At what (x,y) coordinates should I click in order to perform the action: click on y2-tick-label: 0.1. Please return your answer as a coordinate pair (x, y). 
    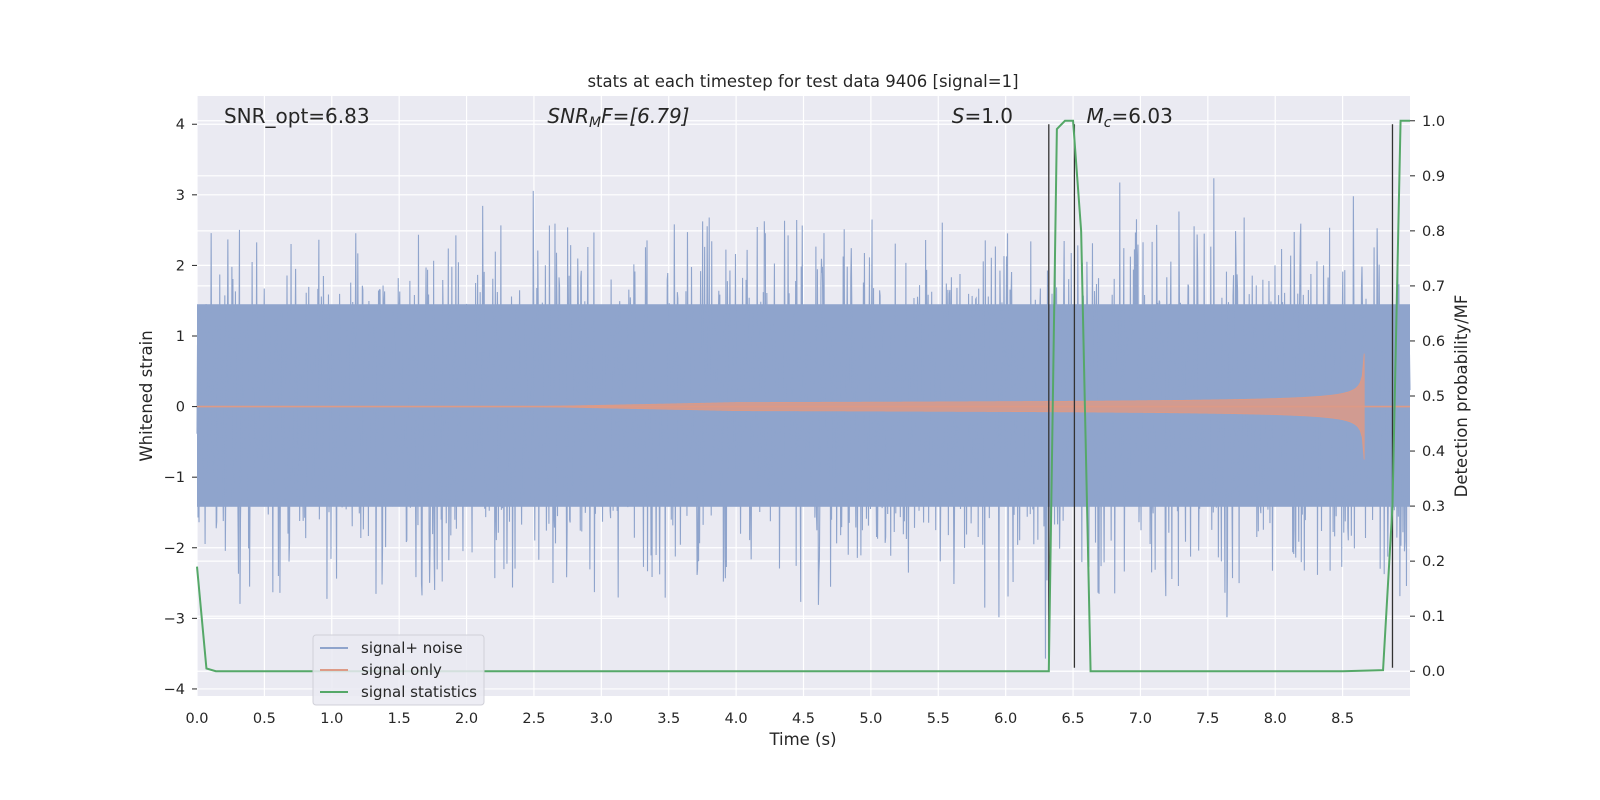
    Looking at the image, I should click on (1433, 617).